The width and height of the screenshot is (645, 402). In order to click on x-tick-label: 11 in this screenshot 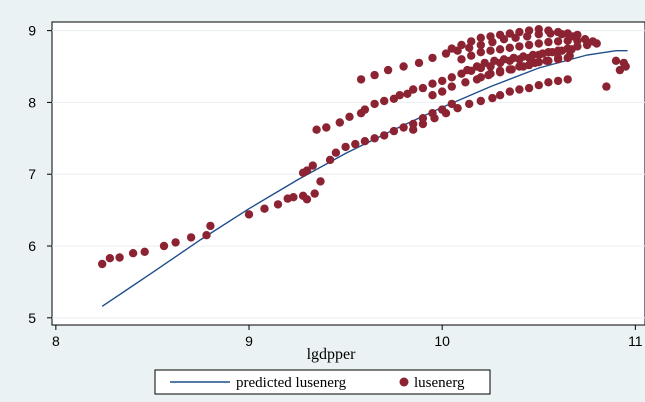, I will do `click(635, 341)`.